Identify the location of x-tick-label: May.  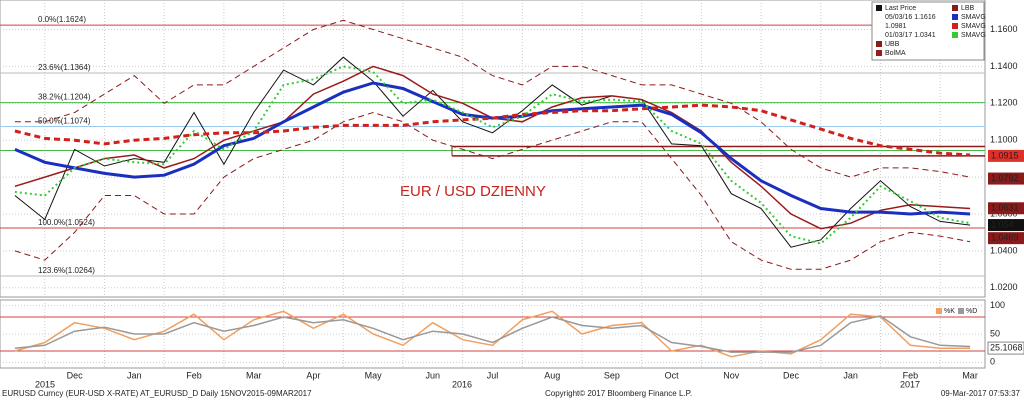
(374, 375).